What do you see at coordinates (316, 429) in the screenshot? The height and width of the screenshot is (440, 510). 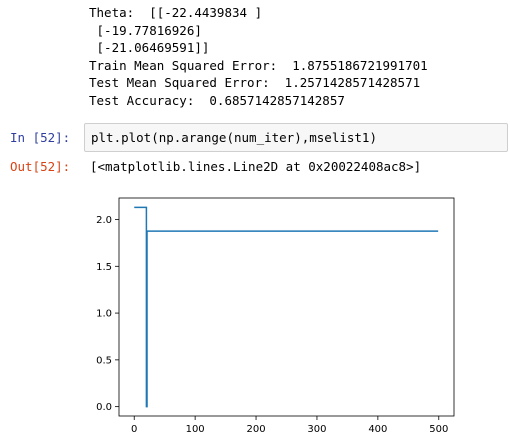 I see `x-tick-label: 300` at bounding box center [316, 429].